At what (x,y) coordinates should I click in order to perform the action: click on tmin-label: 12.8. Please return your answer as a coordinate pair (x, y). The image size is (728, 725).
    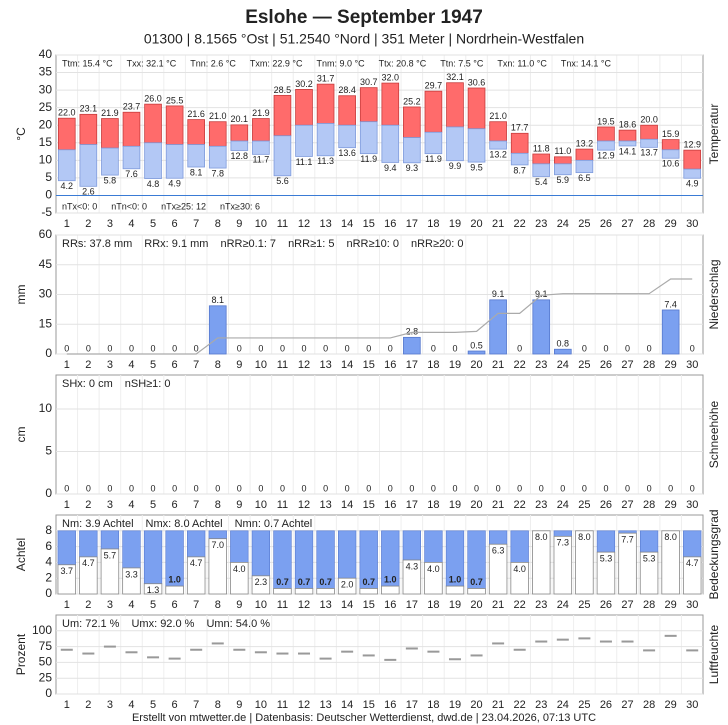
    Looking at the image, I should click on (240, 156).